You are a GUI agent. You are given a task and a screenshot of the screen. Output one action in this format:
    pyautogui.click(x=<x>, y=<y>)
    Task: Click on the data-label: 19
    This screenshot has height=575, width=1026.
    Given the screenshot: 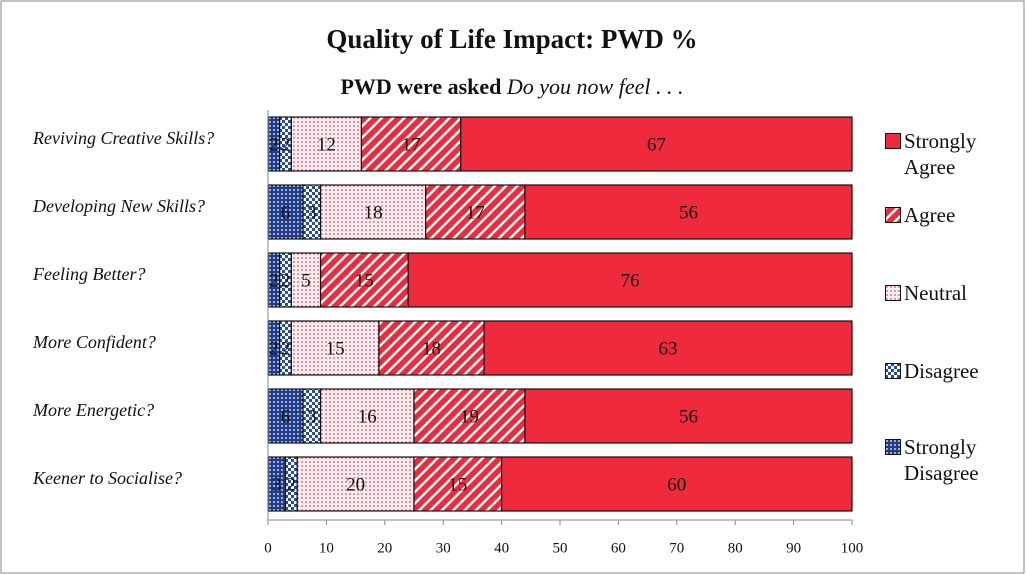 What is the action you would take?
    pyautogui.click(x=469, y=416)
    